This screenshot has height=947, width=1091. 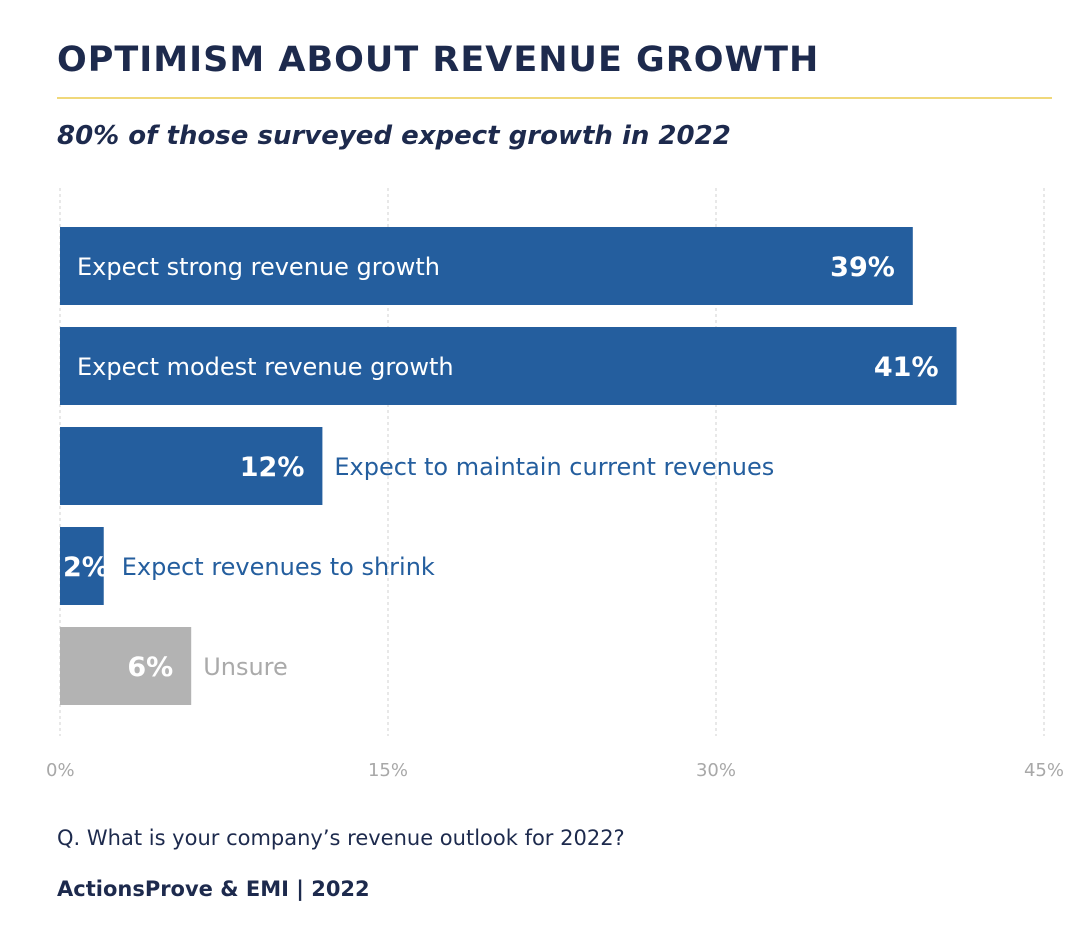 What do you see at coordinates (1044, 770) in the screenshot?
I see `x-tick-label: 45%` at bounding box center [1044, 770].